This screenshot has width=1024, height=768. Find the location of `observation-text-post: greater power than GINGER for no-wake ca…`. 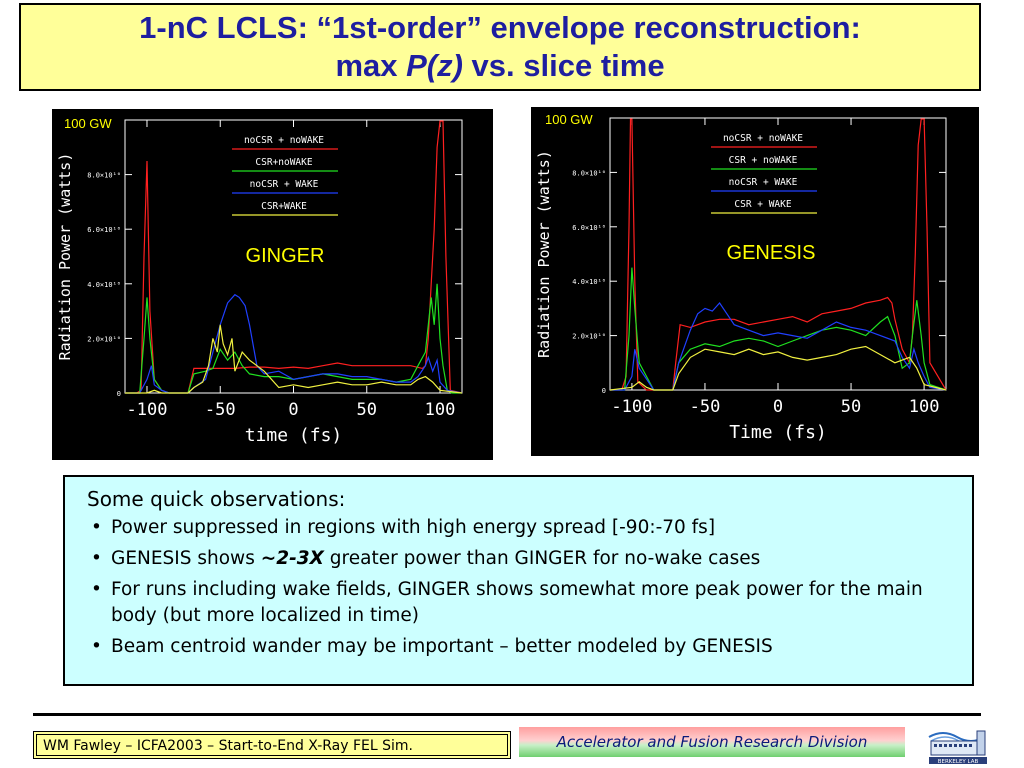

observation-text-post: greater power than GINGER for no-wake ca… is located at coordinates (542, 558).